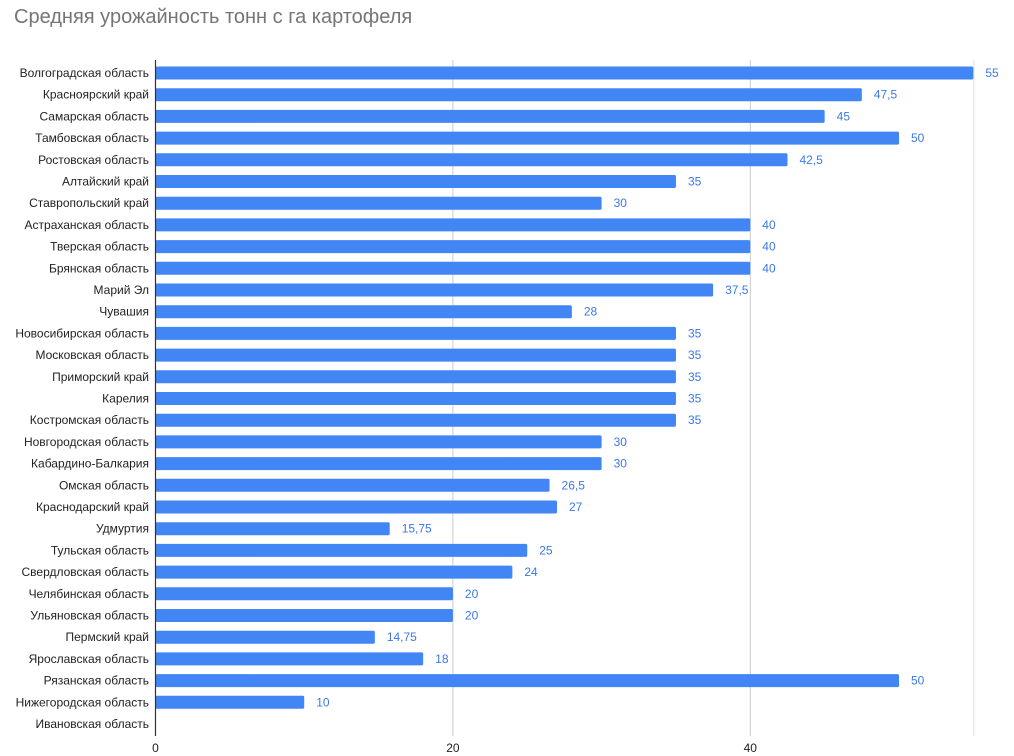  I want to click on data-label: 26,5, so click(574, 485).